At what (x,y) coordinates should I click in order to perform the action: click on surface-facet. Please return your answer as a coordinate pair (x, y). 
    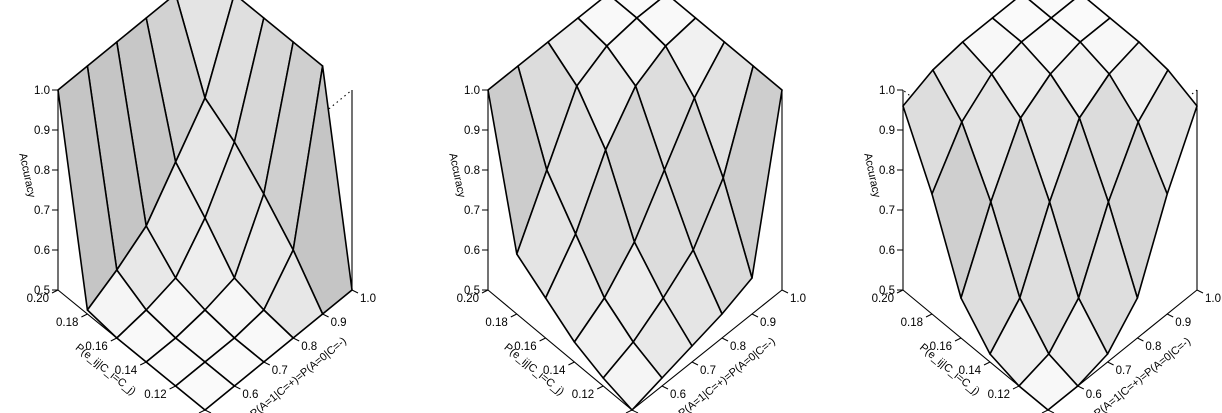
    Looking at the image, I should click on (632, 376).